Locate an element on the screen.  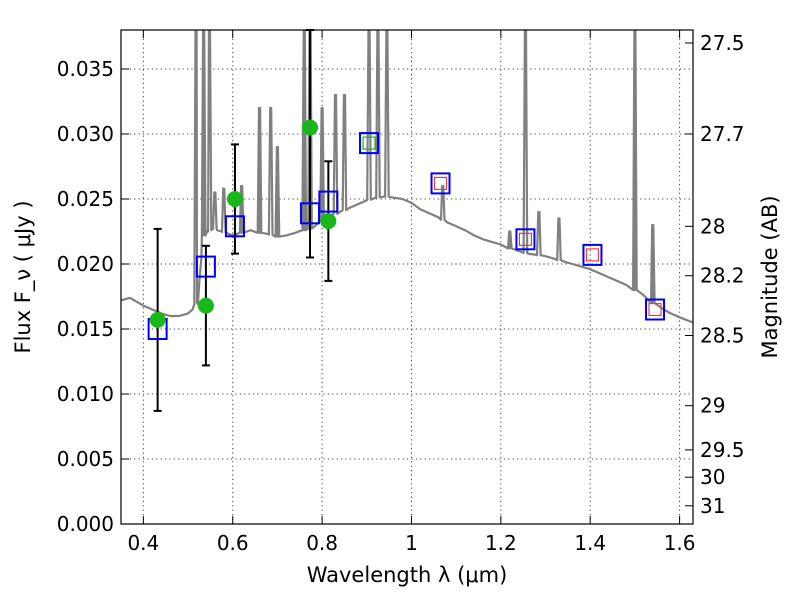
right-tick-label: 28 is located at coordinates (712, 226).